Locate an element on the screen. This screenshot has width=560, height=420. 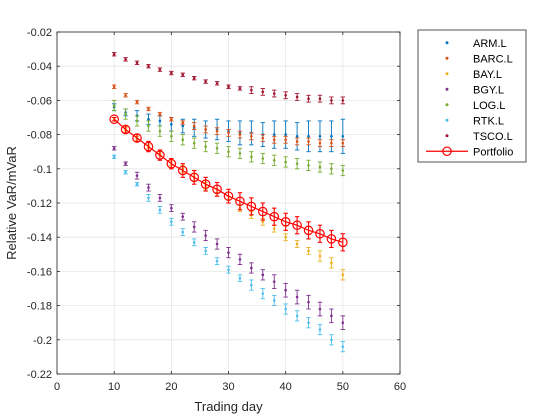
x-axis-label: Trading day is located at coordinates (228, 406).